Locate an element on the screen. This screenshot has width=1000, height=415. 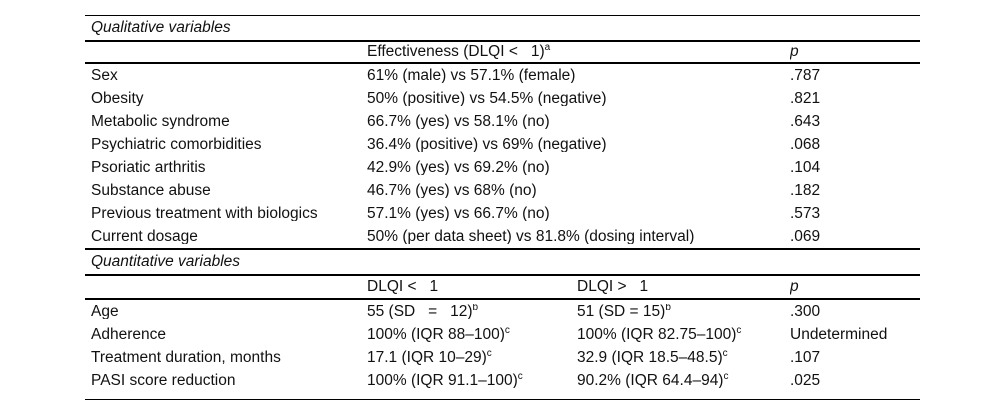
row-p-value: .573 is located at coordinates (805, 213).